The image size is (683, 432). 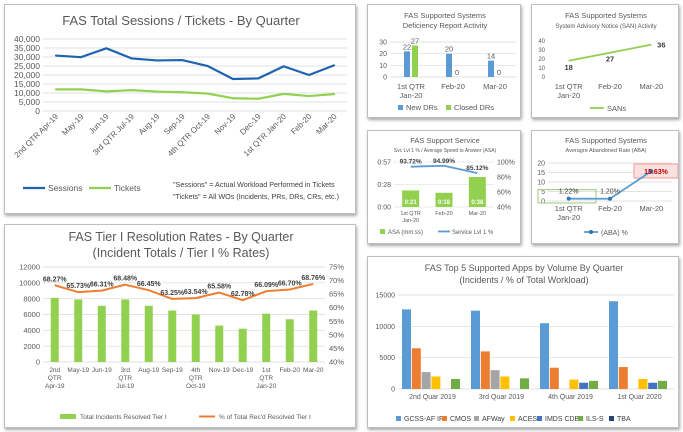 I want to click on x-tick-label: 1st QTR, so click(x=411, y=86).